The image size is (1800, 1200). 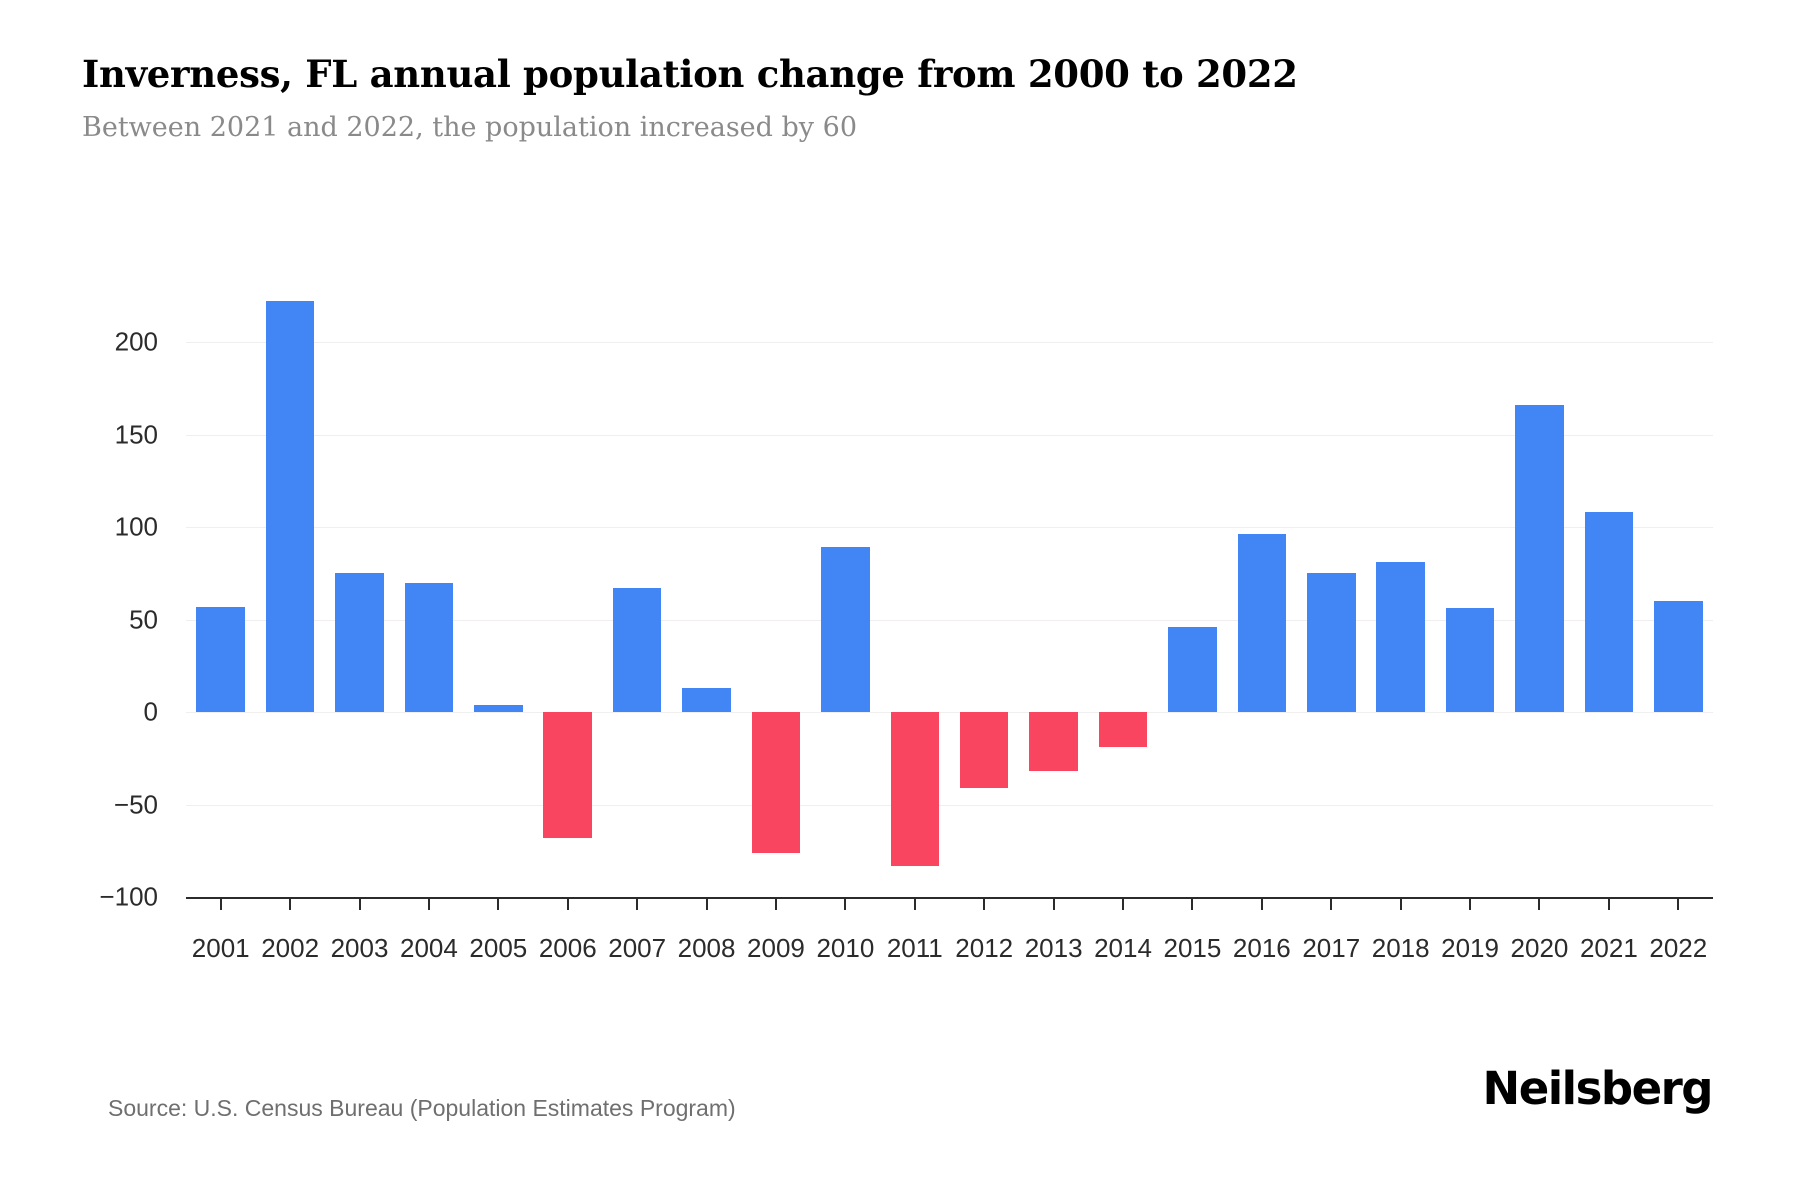 I want to click on bar-2005, so click(x=498, y=708).